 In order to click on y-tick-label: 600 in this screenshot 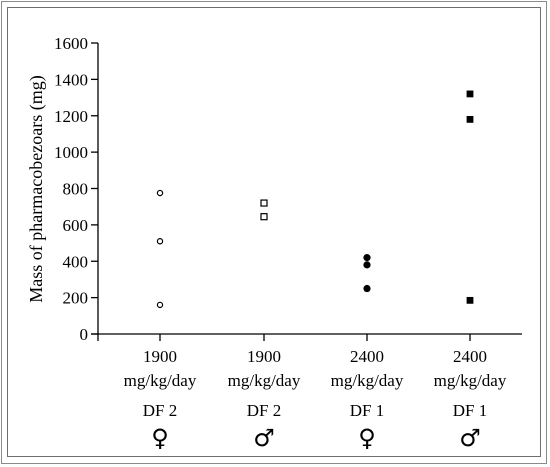, I will do `click(76, 225)`.